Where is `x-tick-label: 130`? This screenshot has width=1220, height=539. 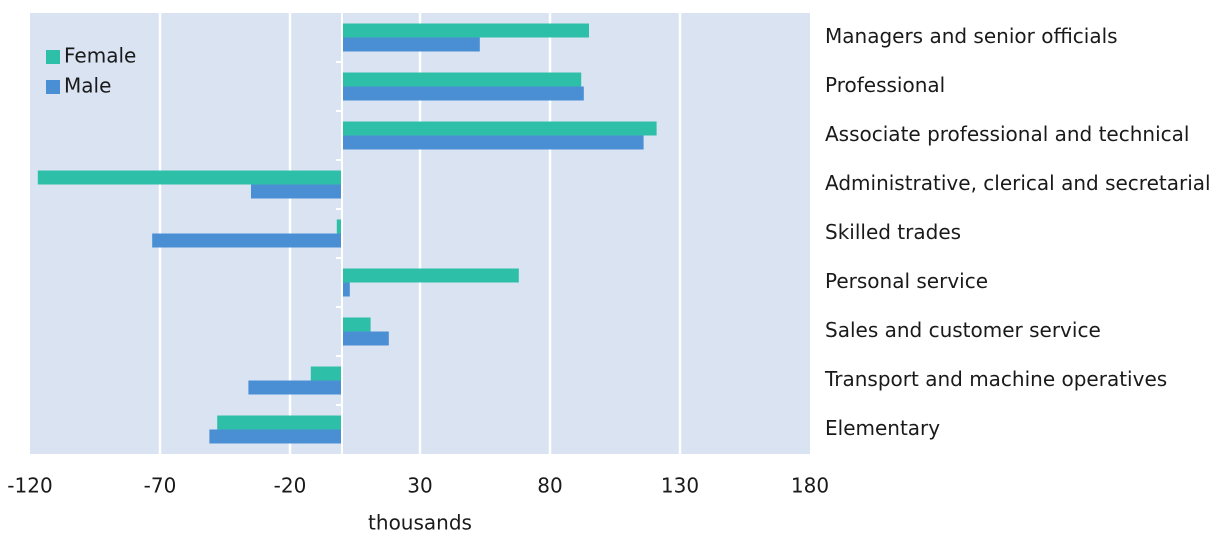 x-tick-label: 130 is located at coordinates (680, 486).